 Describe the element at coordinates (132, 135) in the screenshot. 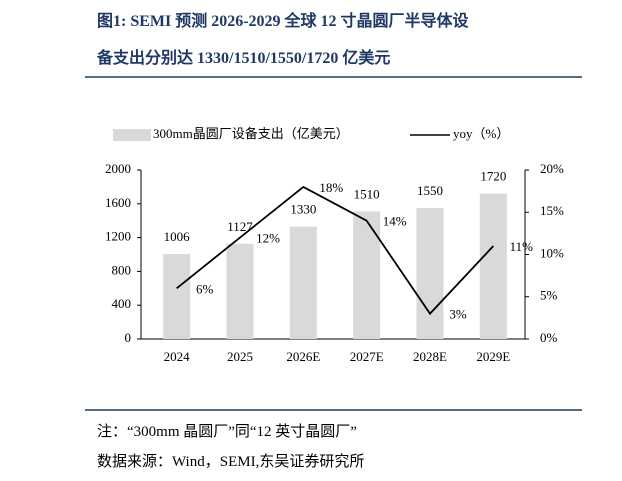

I see `legend-swatch` at that location.